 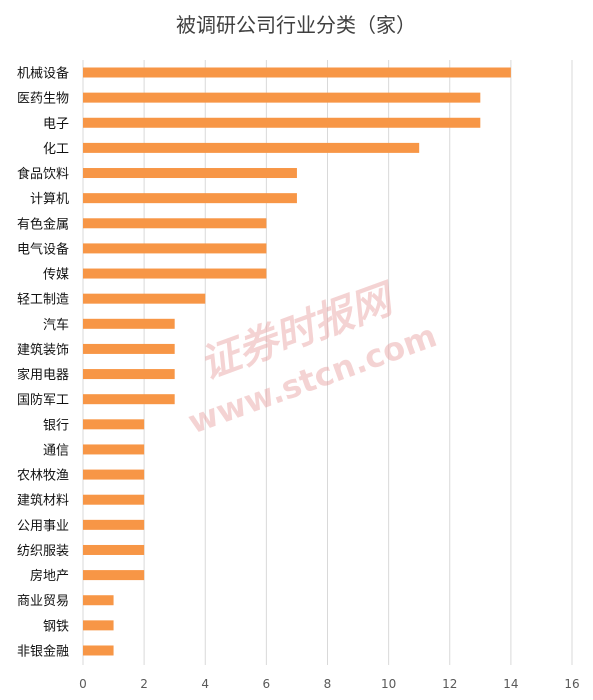 I want to click on chart-title: 被调研公司行业分类（家）, so click(x=296, y=25).